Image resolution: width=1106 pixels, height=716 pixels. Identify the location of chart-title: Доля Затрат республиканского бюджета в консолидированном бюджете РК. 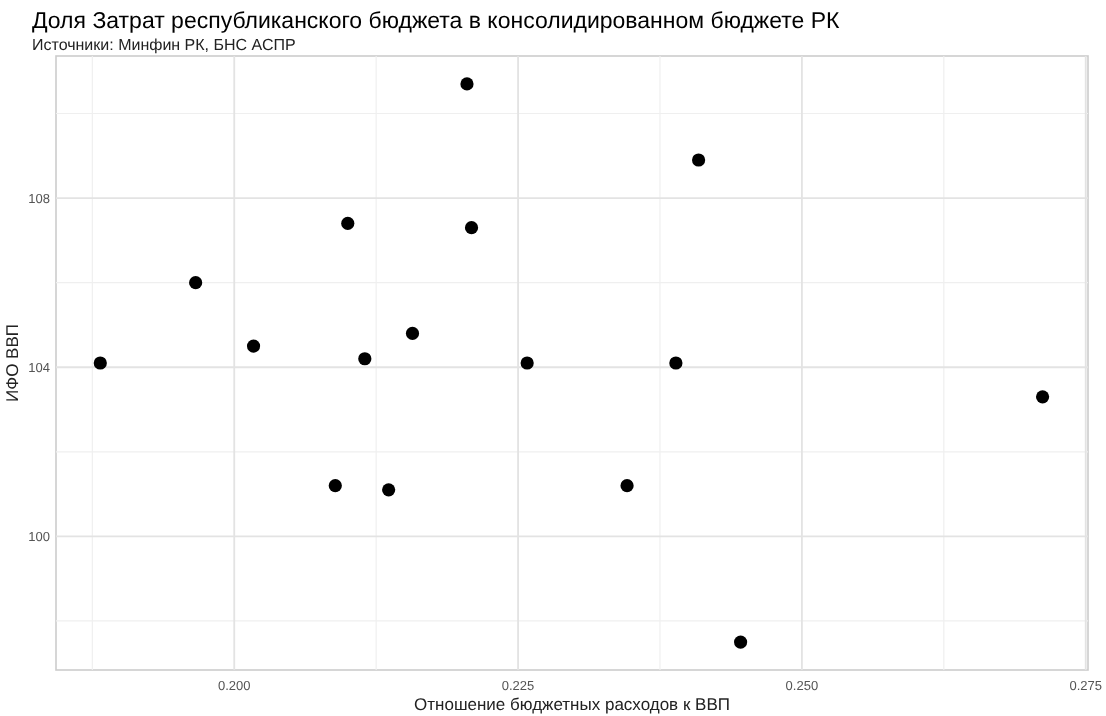
(436, 22).